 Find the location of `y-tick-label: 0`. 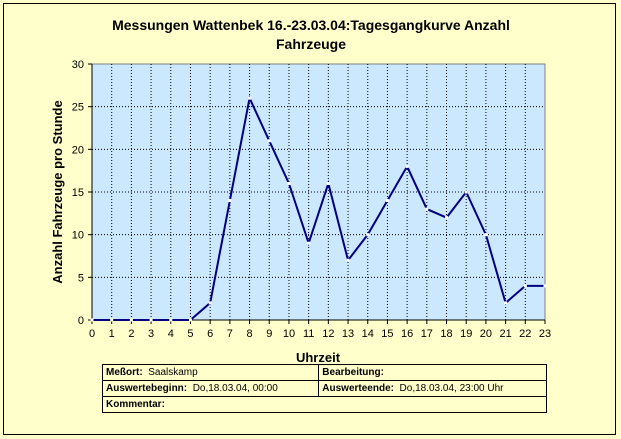

y-tick-label: 0 is located at coordinates (81, 321).